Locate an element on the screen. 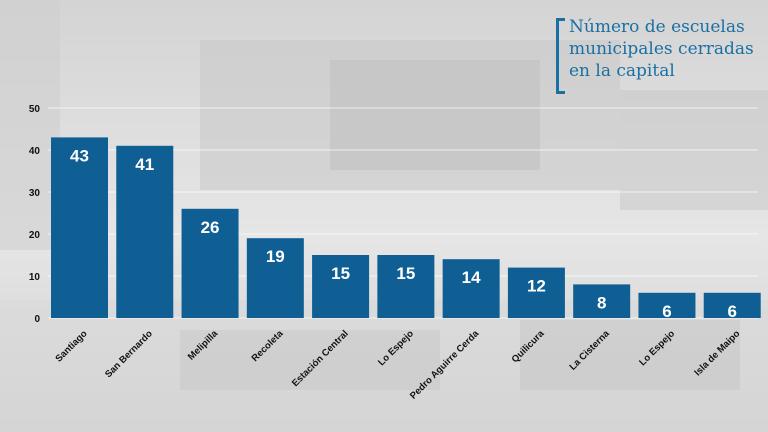 The image size is (768, 432). x-tick-label: Estación Central is located at coordinates (320, 358).